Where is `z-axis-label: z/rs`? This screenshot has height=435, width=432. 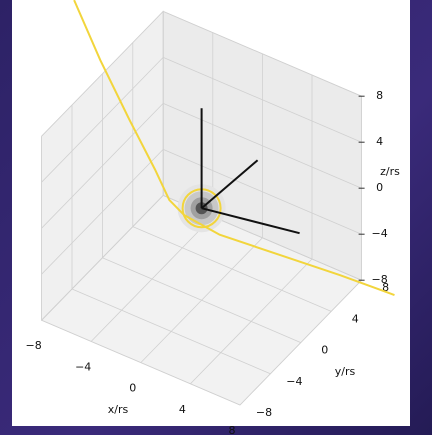 z-axis-label: z/rs is located at coordinates (390, 171).